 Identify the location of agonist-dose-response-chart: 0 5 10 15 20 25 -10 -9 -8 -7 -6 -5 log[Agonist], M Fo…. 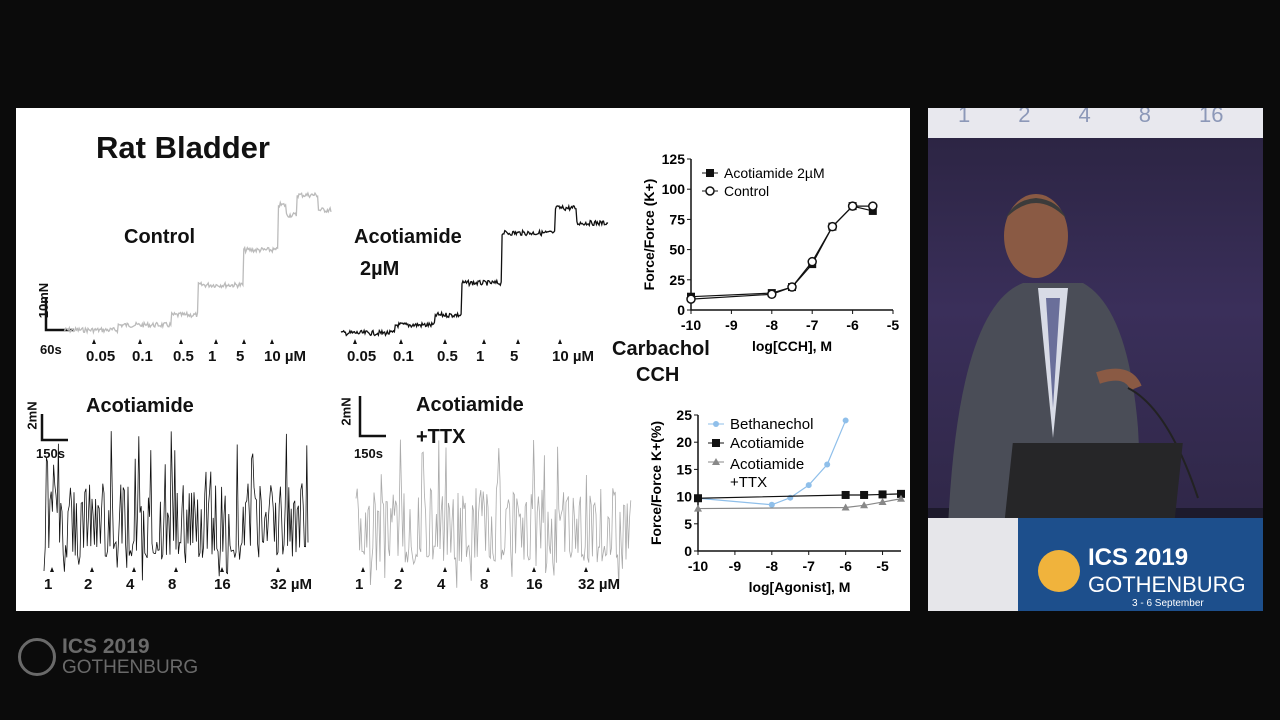
(776, 501).